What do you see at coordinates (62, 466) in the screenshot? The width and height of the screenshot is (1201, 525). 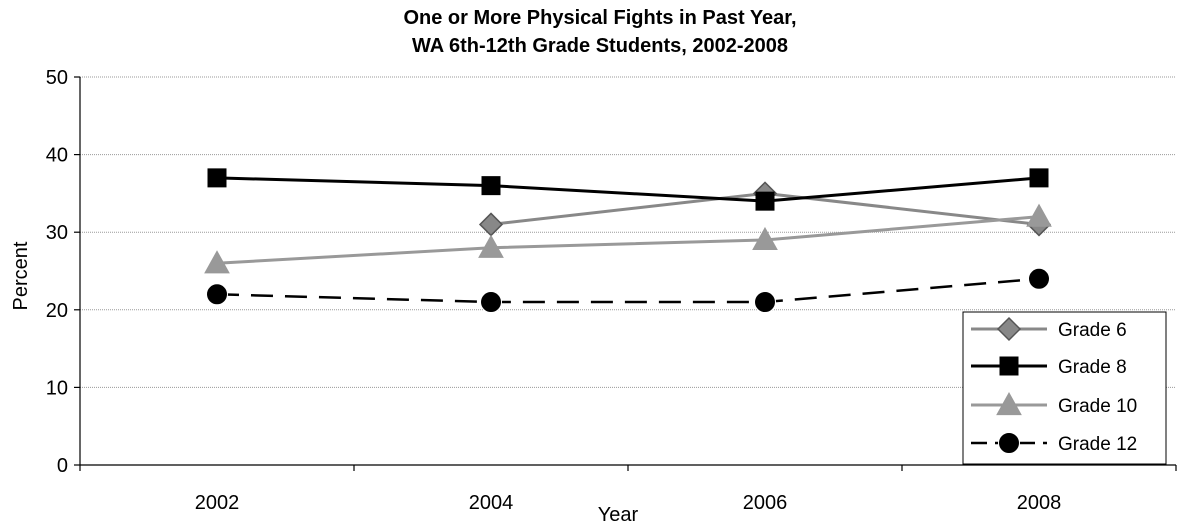 I see `y-tick-label: 0` at bounding box center [62, 466].